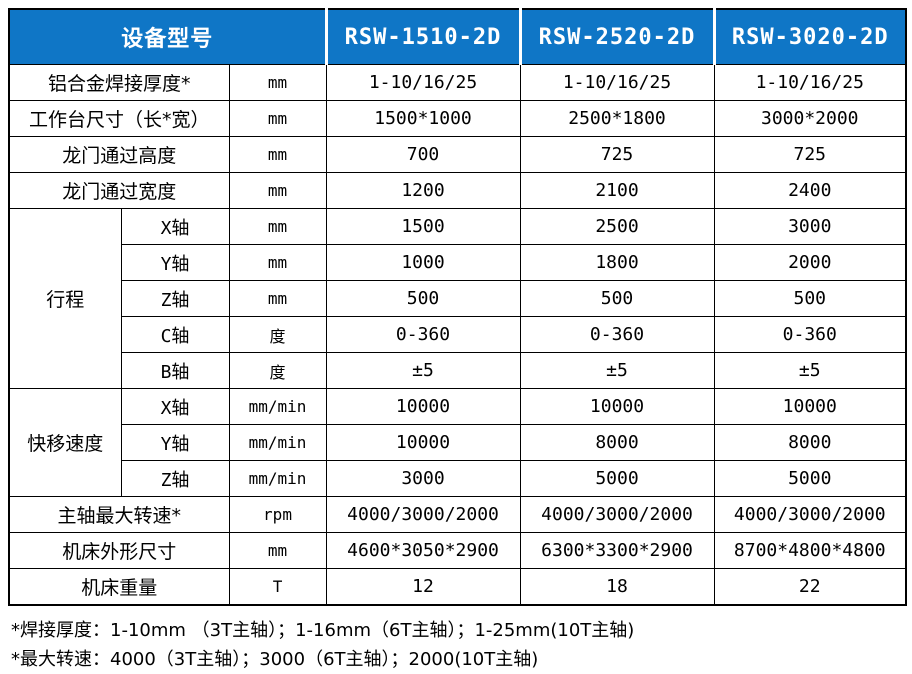 The width and height of the screenshot is (912, 674). What do you see at coordinates (617, 118) in the screenshot?
I see `value-cell: 2500*1800` at bounding box center [617, 118].